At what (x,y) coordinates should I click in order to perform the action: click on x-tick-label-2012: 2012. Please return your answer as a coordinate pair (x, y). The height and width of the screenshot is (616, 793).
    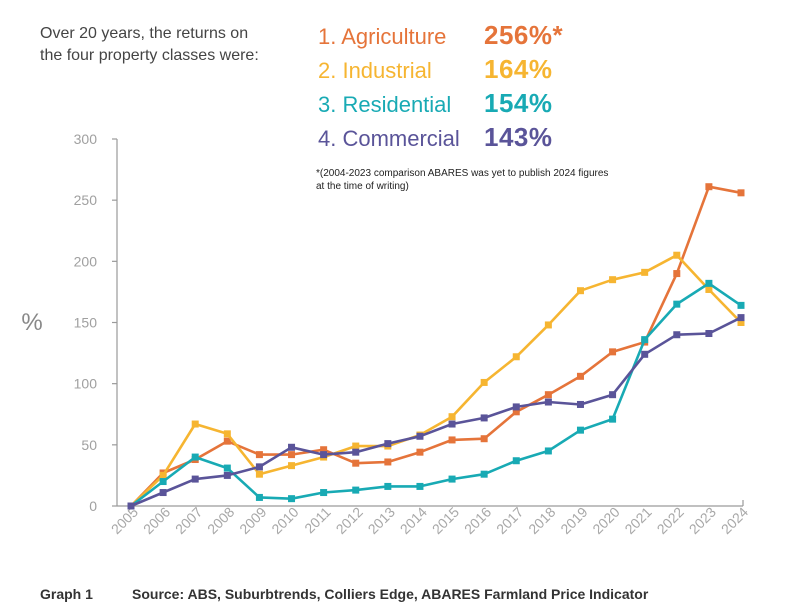
    Looking at the image, I should click on (349, 520).